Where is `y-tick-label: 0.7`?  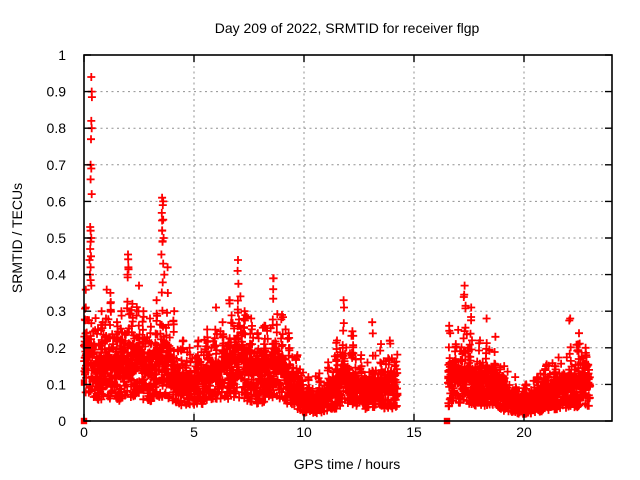 y-tick-label: 0.7 is located at coordinates (57, 165).